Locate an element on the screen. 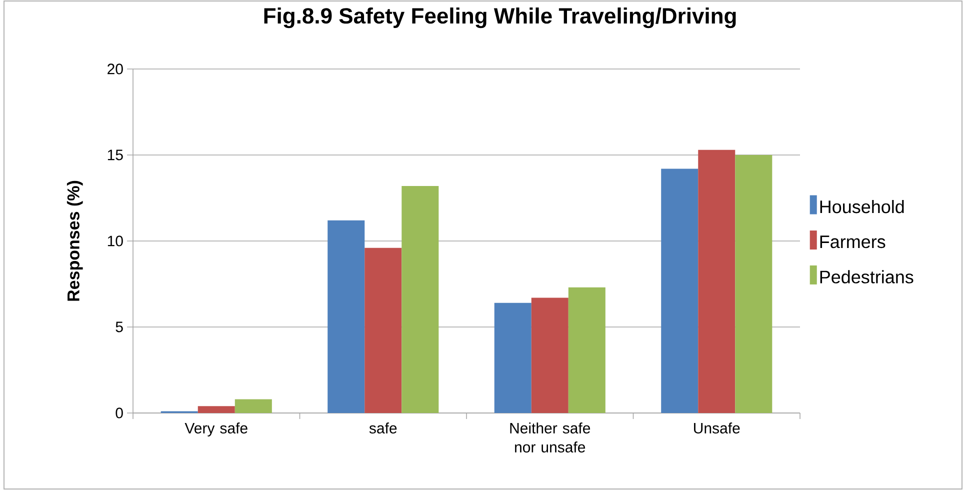  legend-label: Farmers is located at coordinates (853, 242).